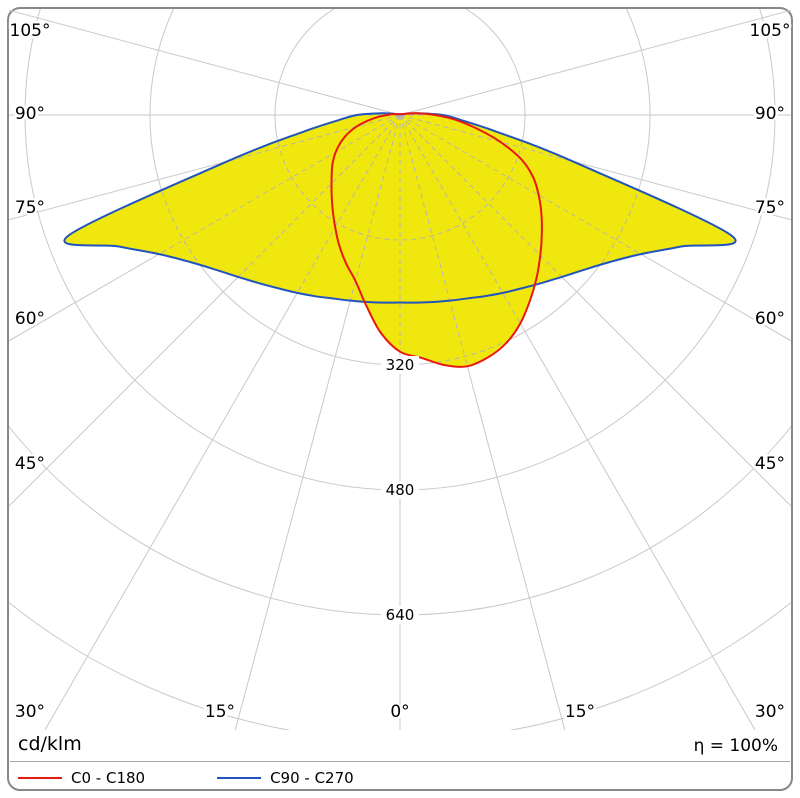 This screenshot has height=798, width=800. What do you see at coordinates (436, 240) in the screenshot?
I see `curve-c0-c180` at bounding box center [436, 240].